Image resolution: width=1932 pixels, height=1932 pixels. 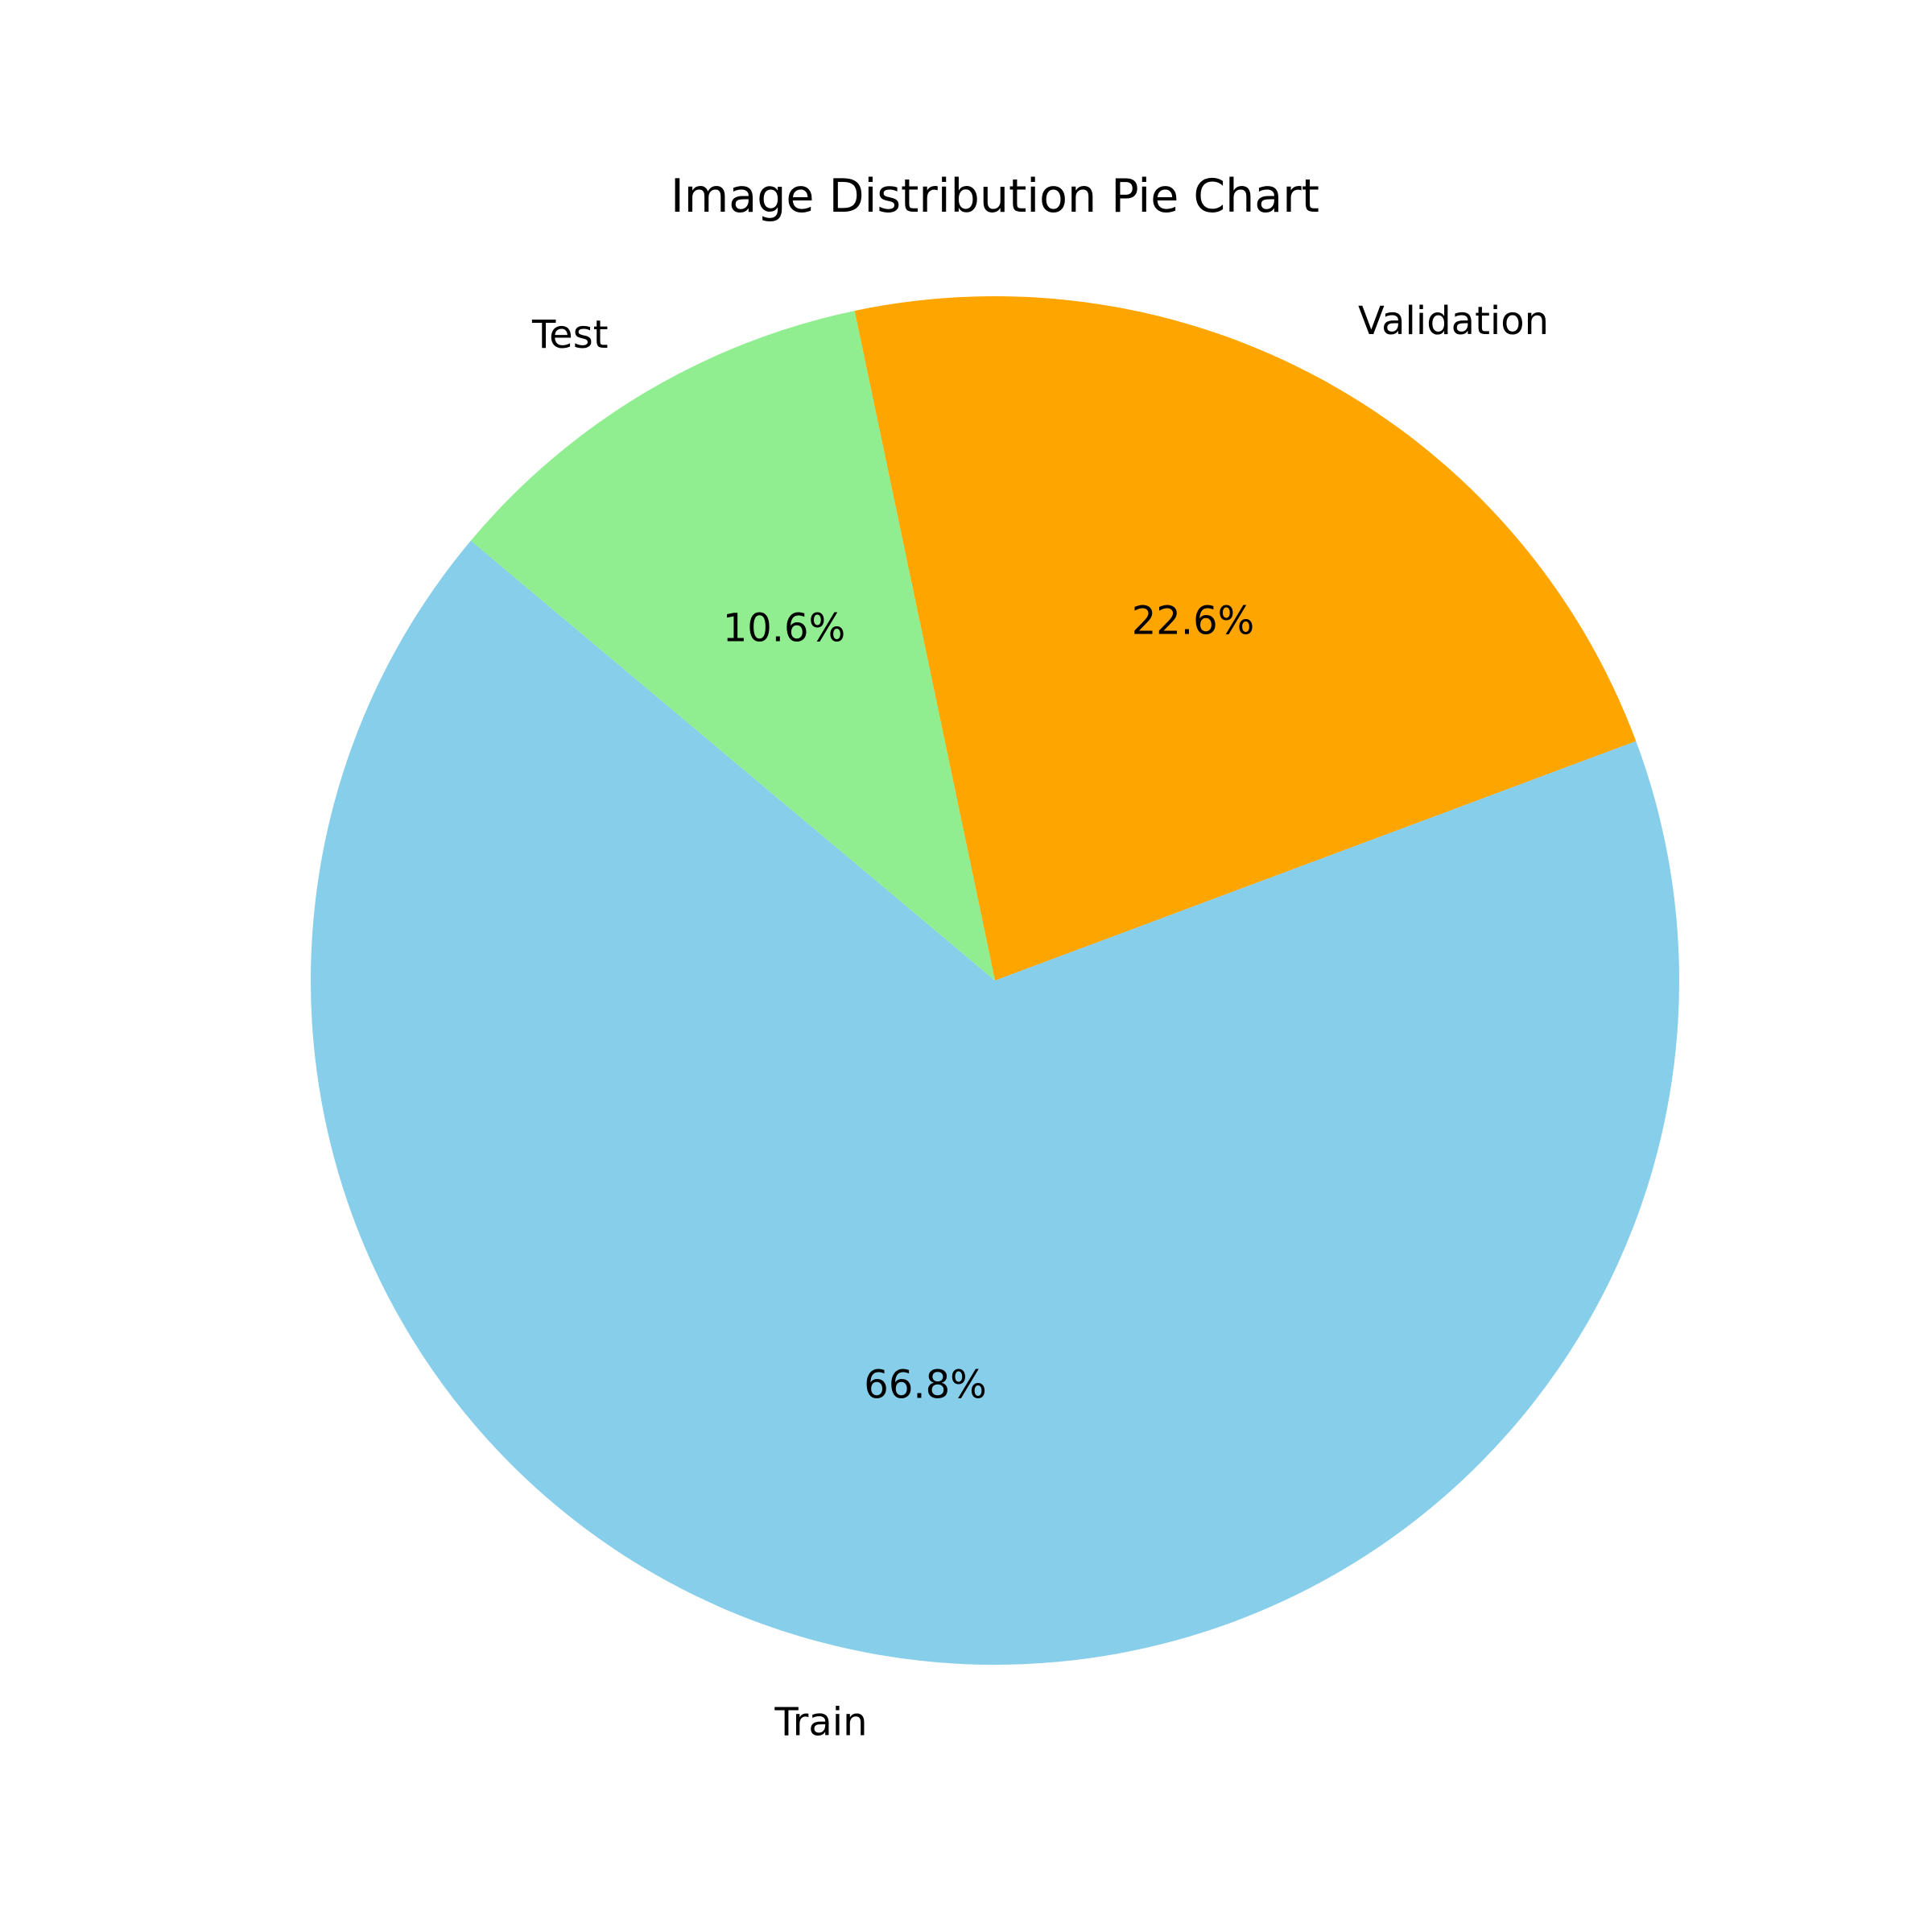 I want to click on pie-slice-test, so click(x=732, y=646).